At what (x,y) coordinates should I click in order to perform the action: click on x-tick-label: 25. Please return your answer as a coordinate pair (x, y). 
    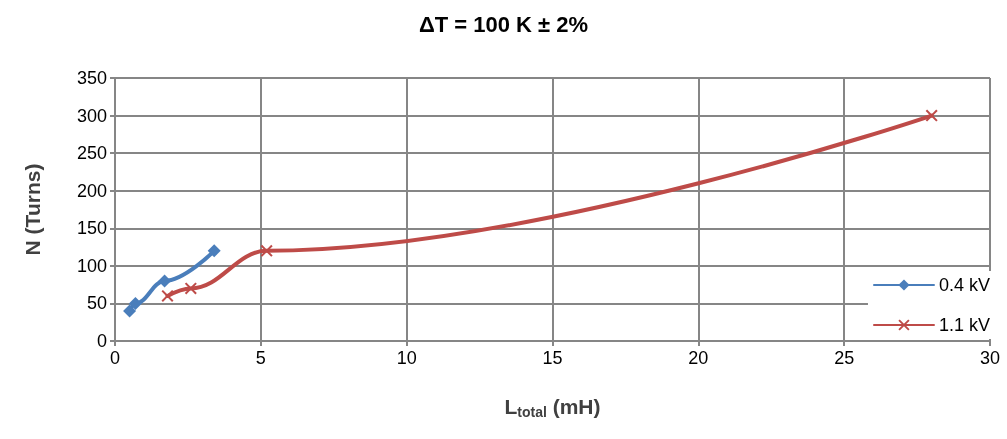
    Looking at the image, I should click on (844, 358).